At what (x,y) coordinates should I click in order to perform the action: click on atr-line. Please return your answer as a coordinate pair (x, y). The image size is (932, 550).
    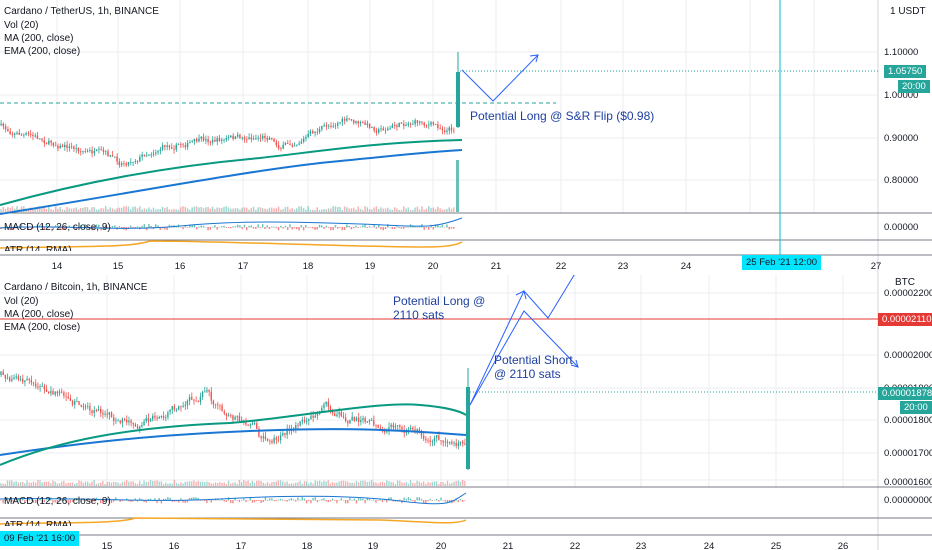
    Looking at the image, I should click on (233, 521).